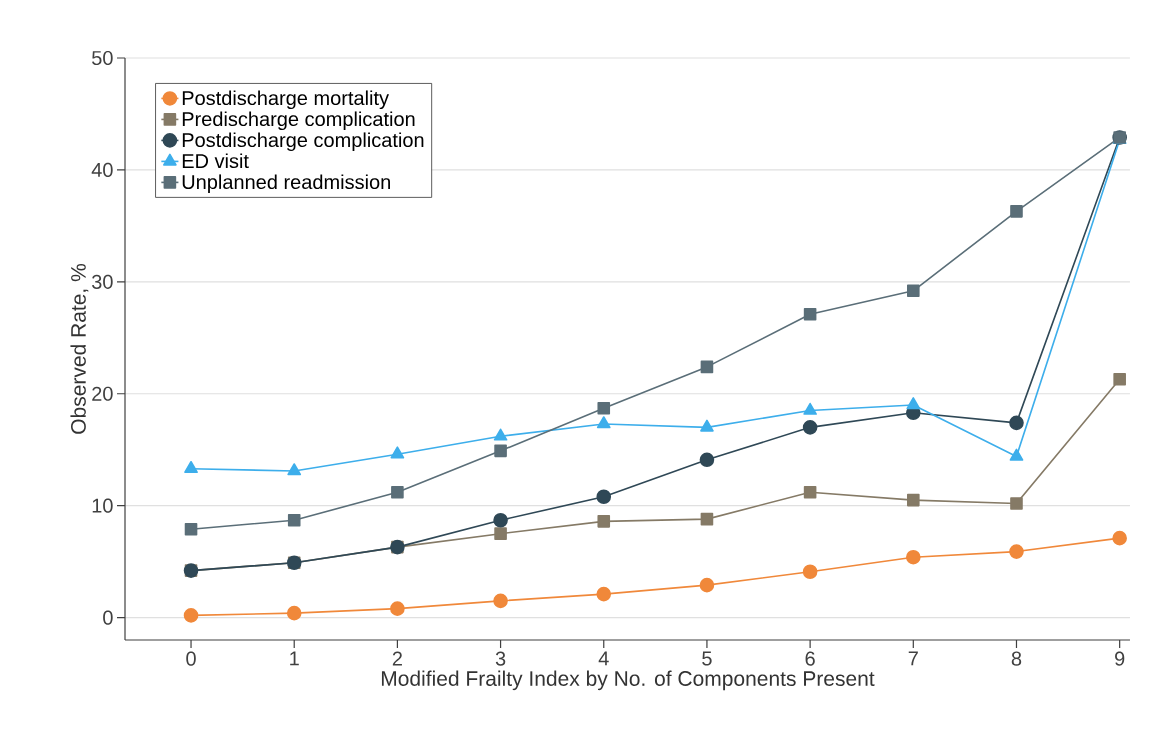 The image size is (1163, 737). I want to click on x-tick-label: 6, so click(810, 658).